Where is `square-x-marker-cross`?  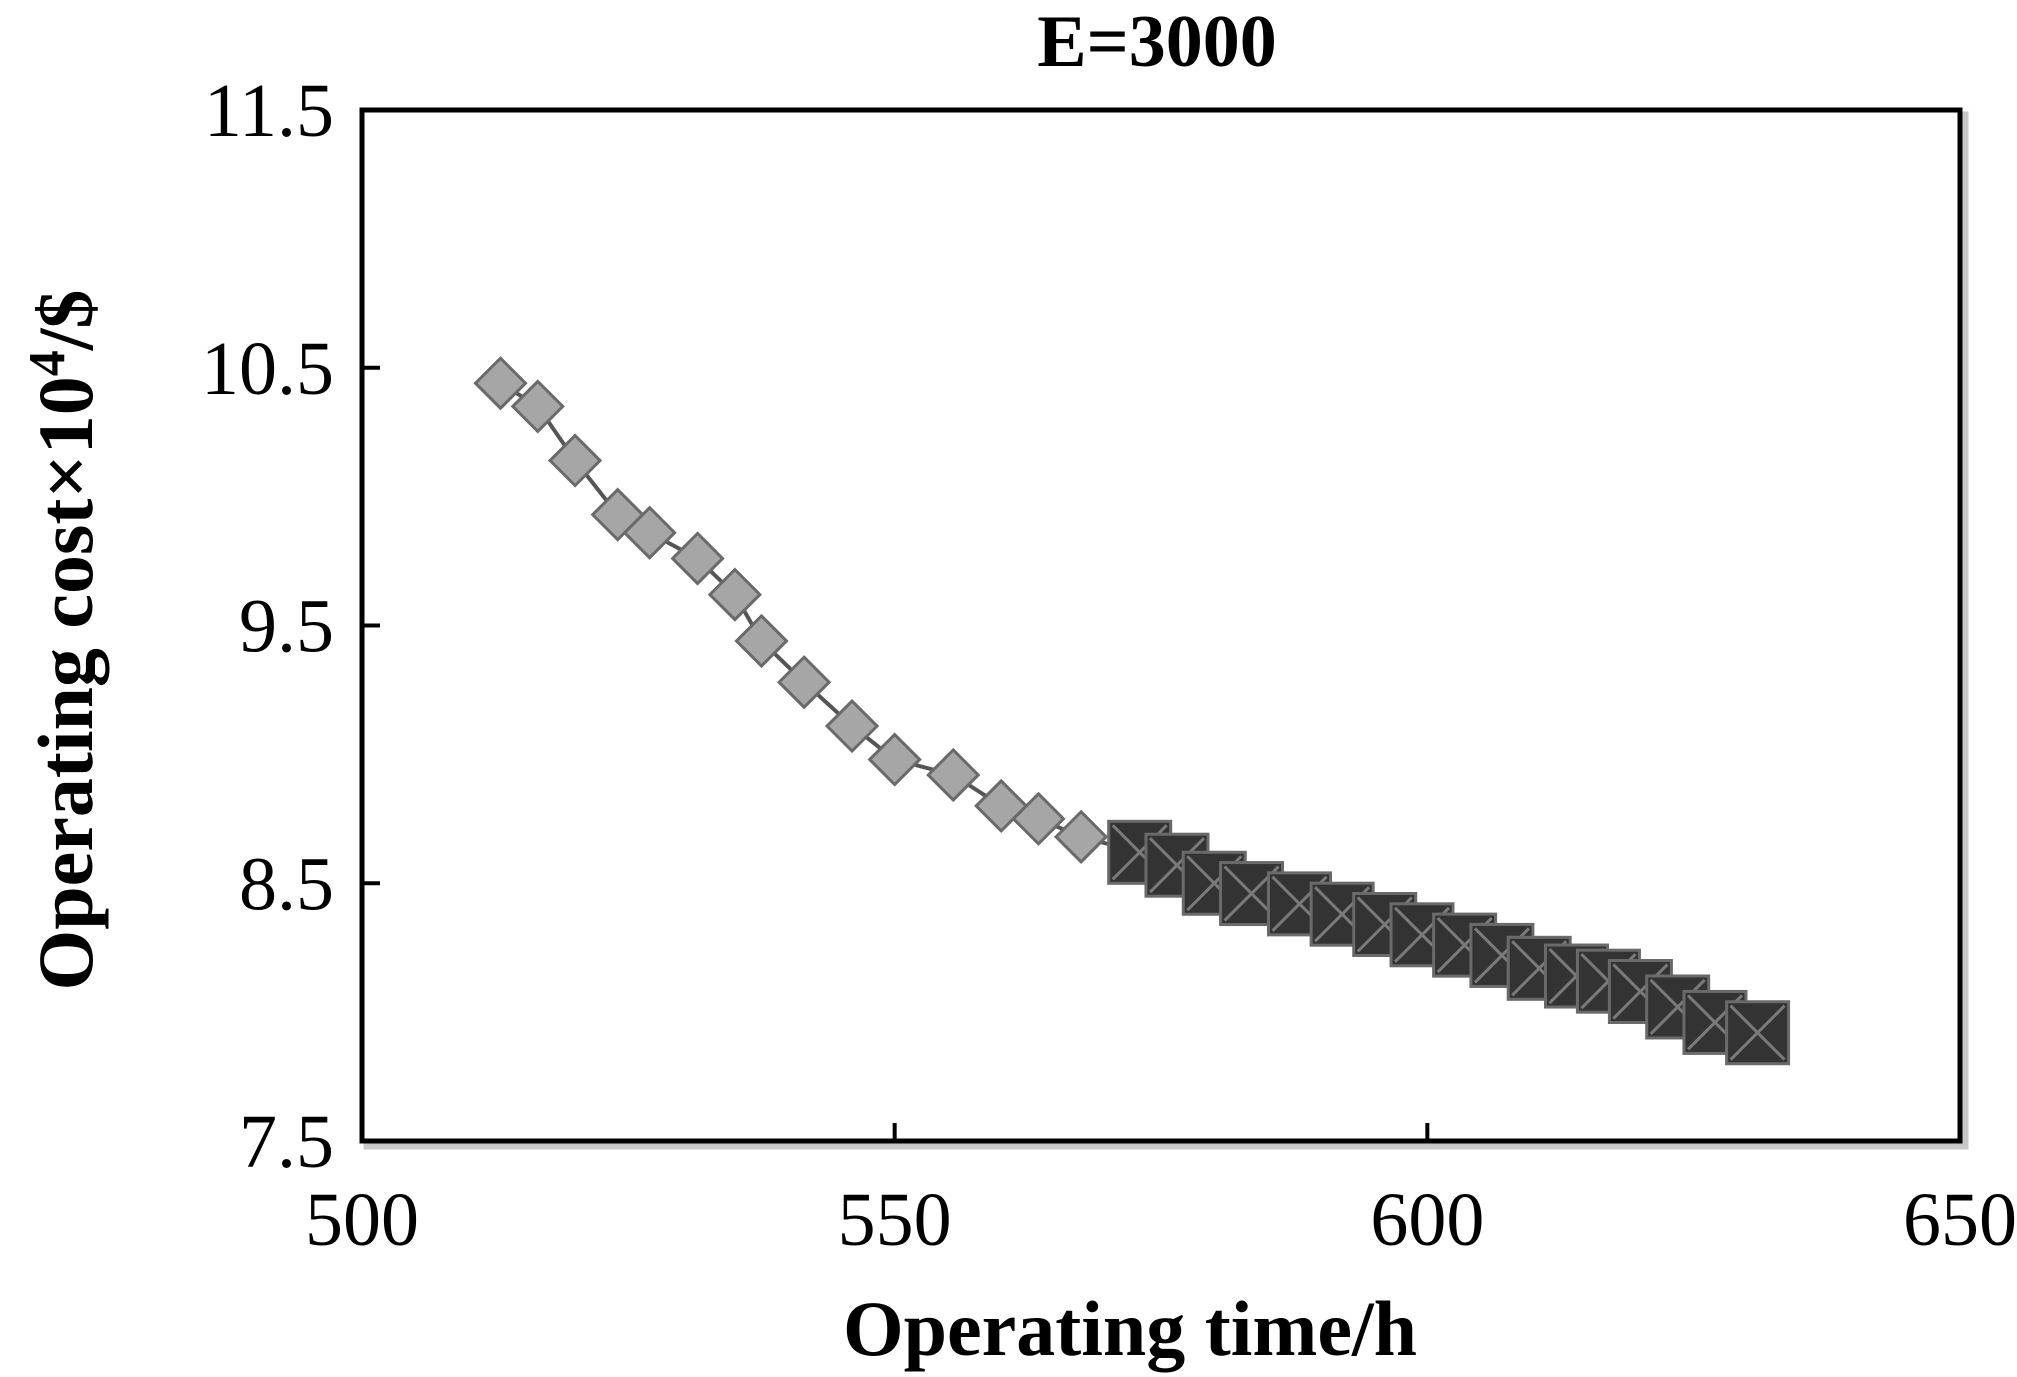
square-x-marker-cross is located at coordinates (1757, 1032).